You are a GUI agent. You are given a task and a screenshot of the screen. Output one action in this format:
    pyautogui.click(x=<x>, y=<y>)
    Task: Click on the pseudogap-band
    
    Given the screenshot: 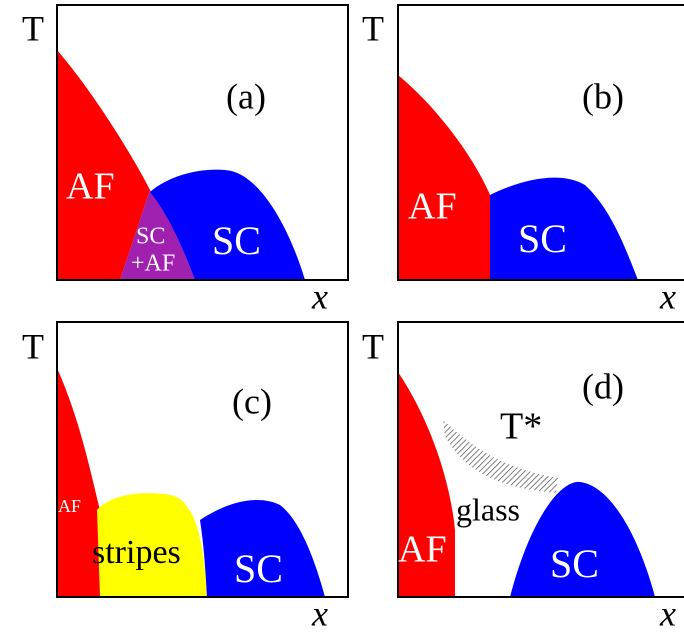 What is the action you would take?
    pyautogui.click(x=500, y=456)
    